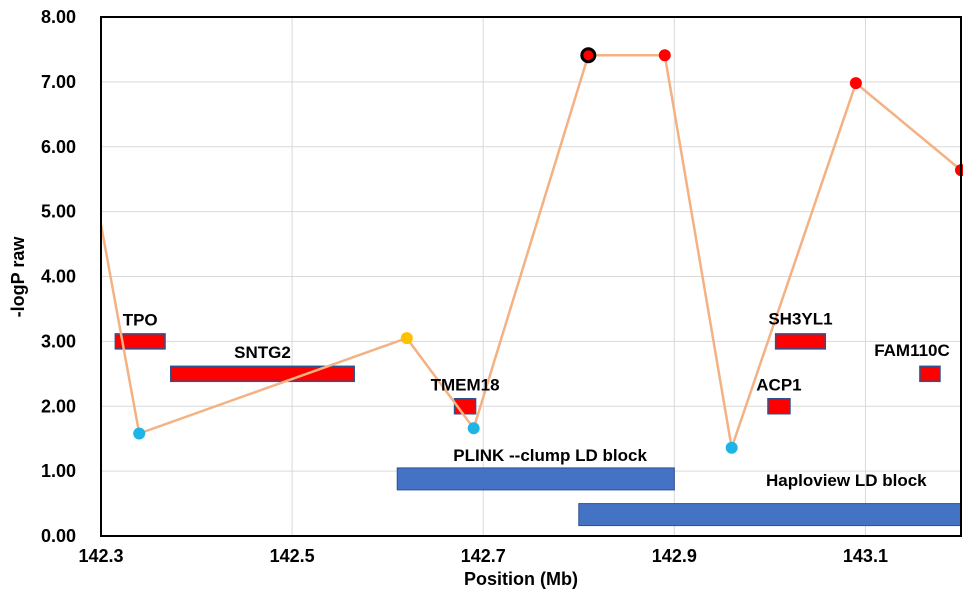  What do you see at coordinates (674, 556) in the screenshot?
I see `x-tick-label: 142.9` at bounding box center [674, 556].